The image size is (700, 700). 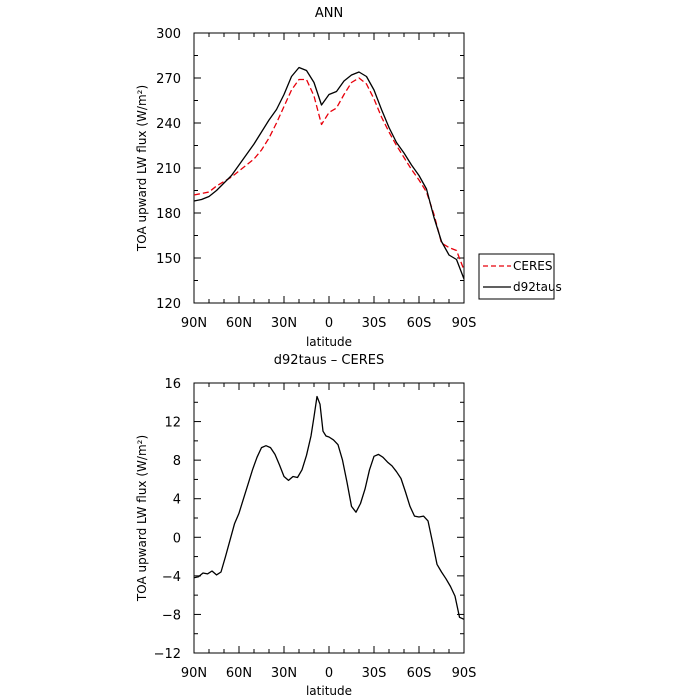 I want to click on legend-box, so click(x=516, y=276).